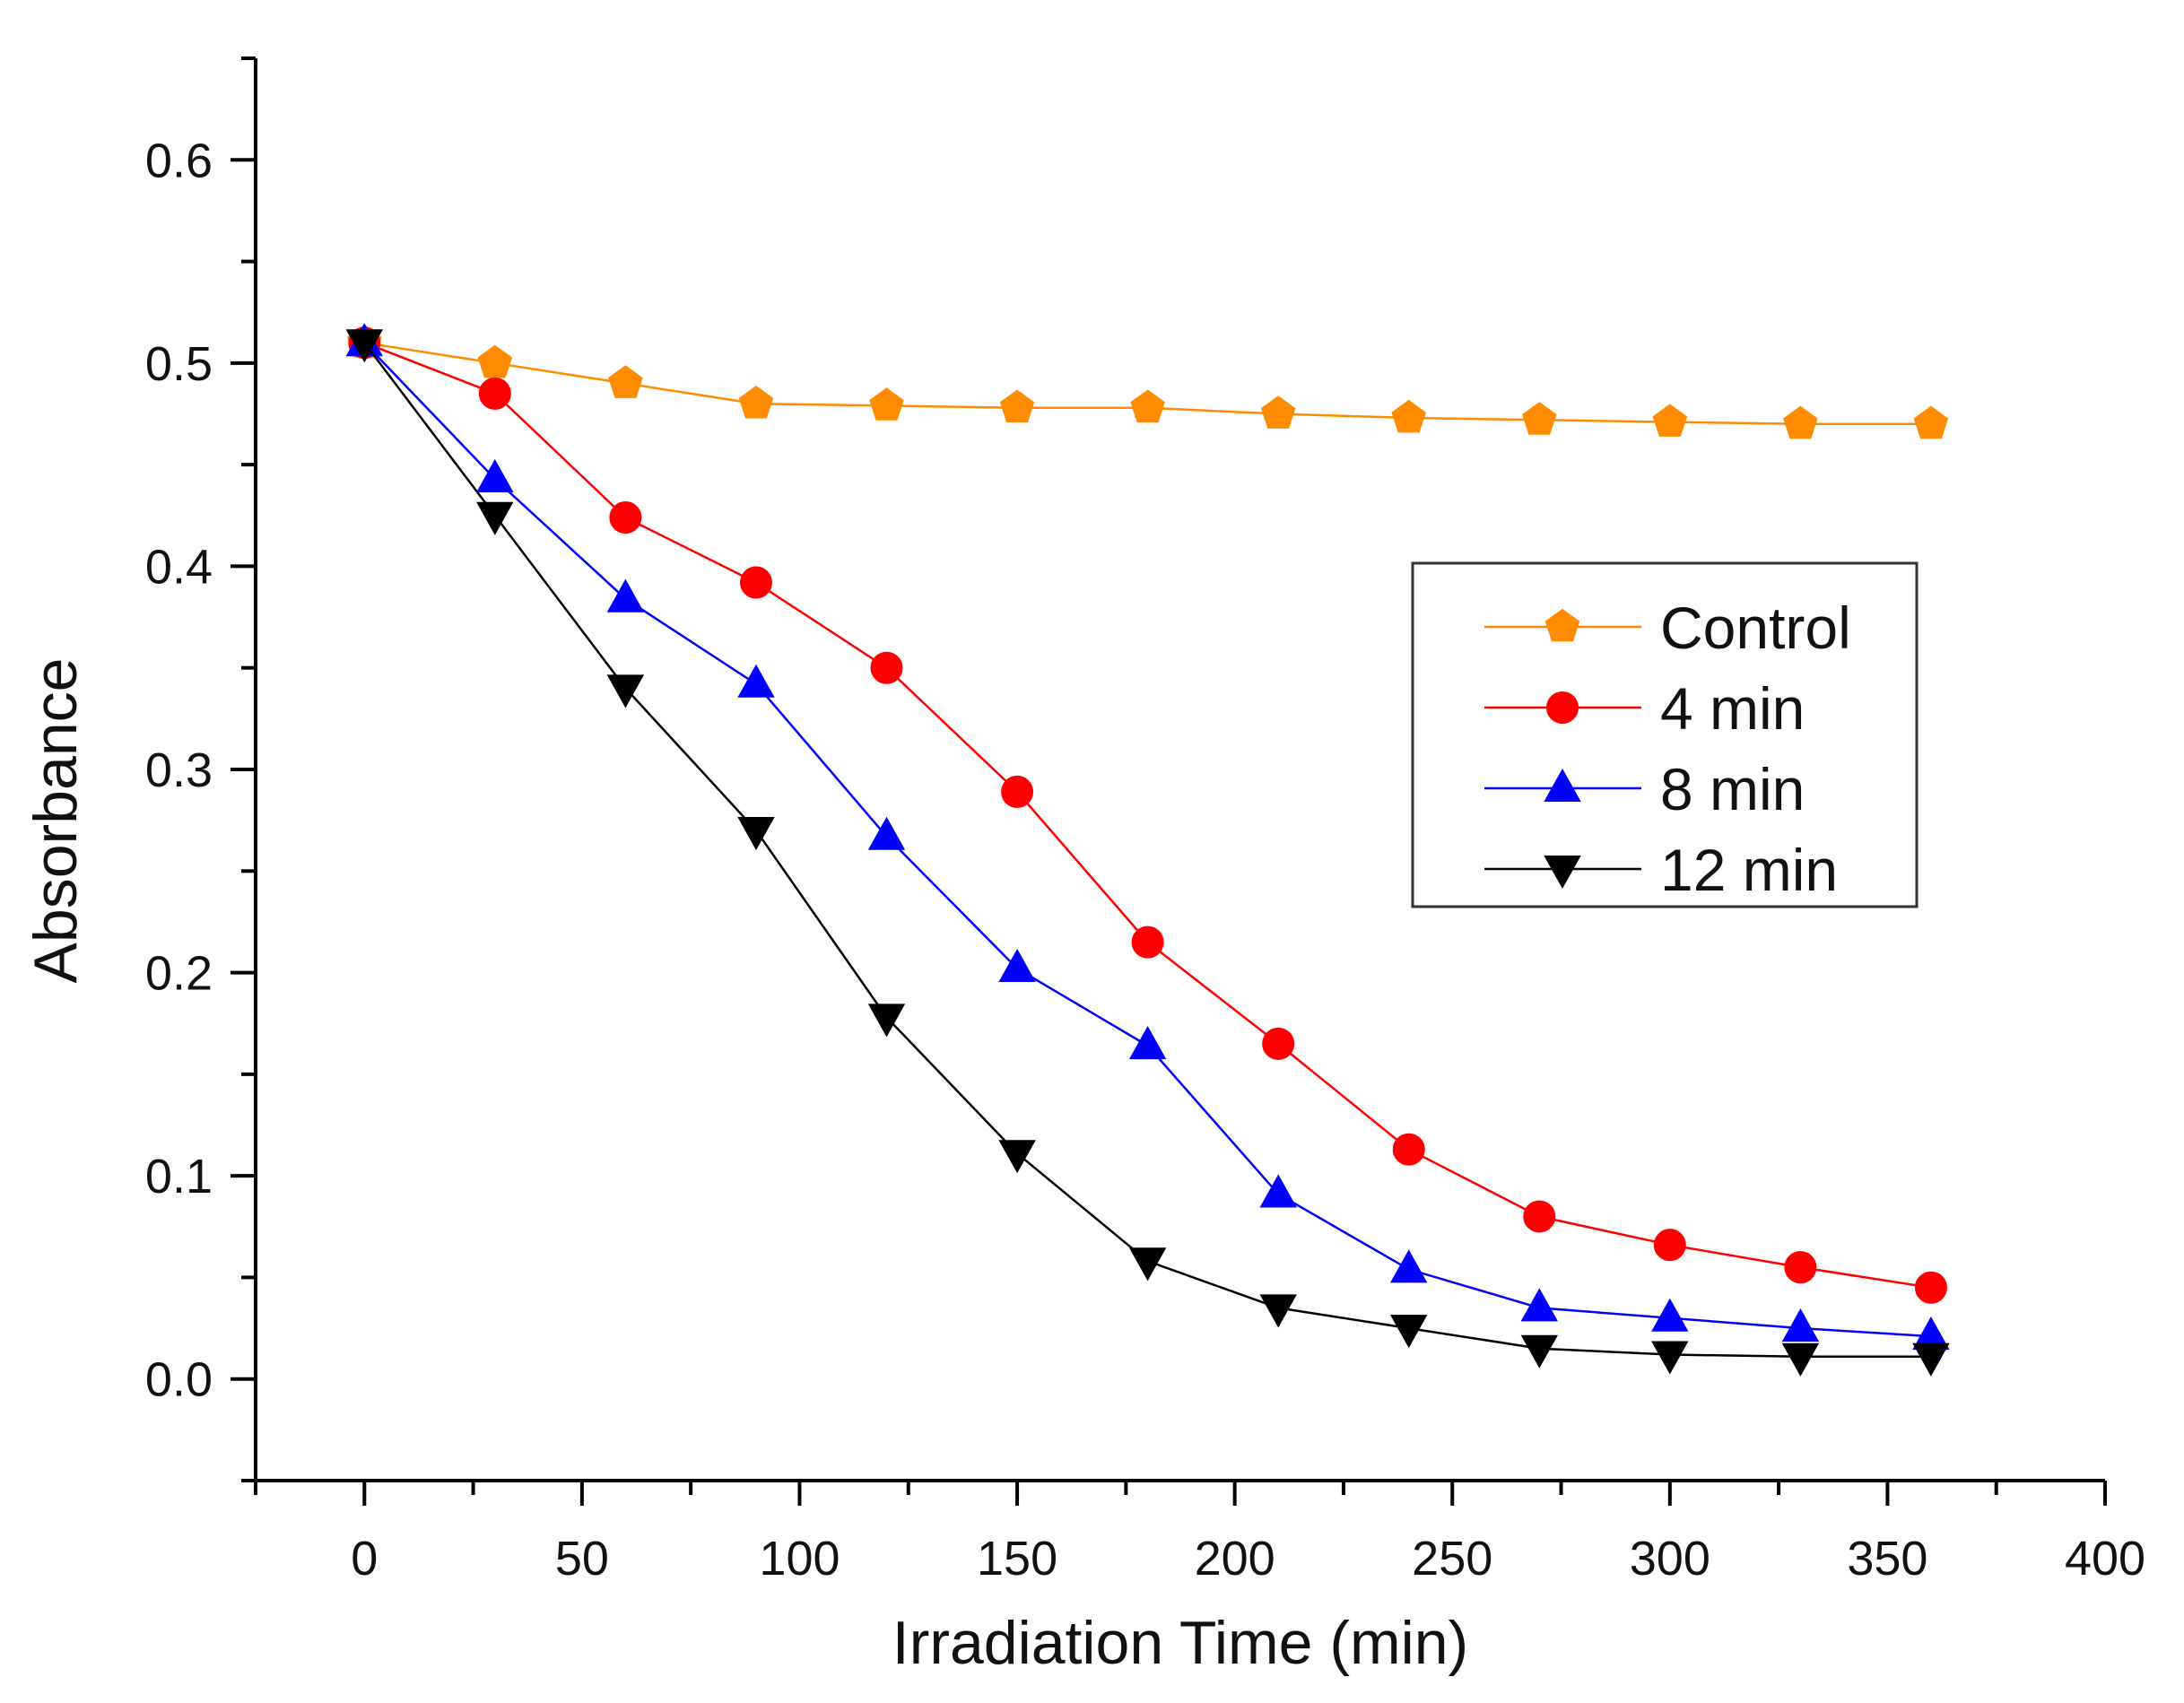  Describe the element at coordinates (1017, 1559) in the screenshot. I see `x-tick-label: 150` at that location.